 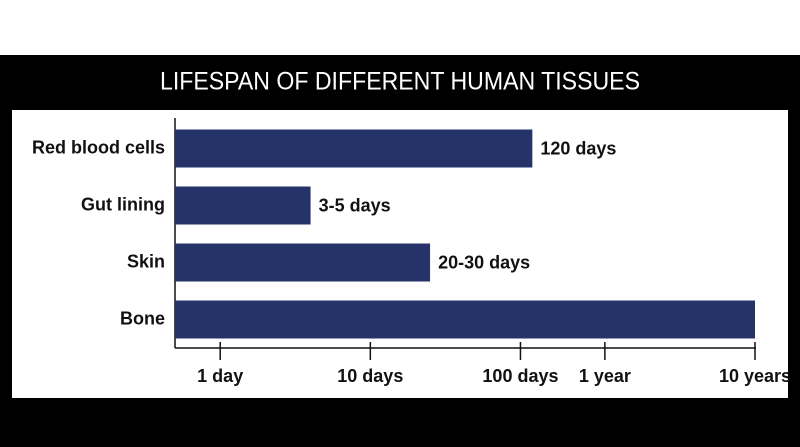 I want to click on x-tick-label: 10 days, so click(x=370, y=376).